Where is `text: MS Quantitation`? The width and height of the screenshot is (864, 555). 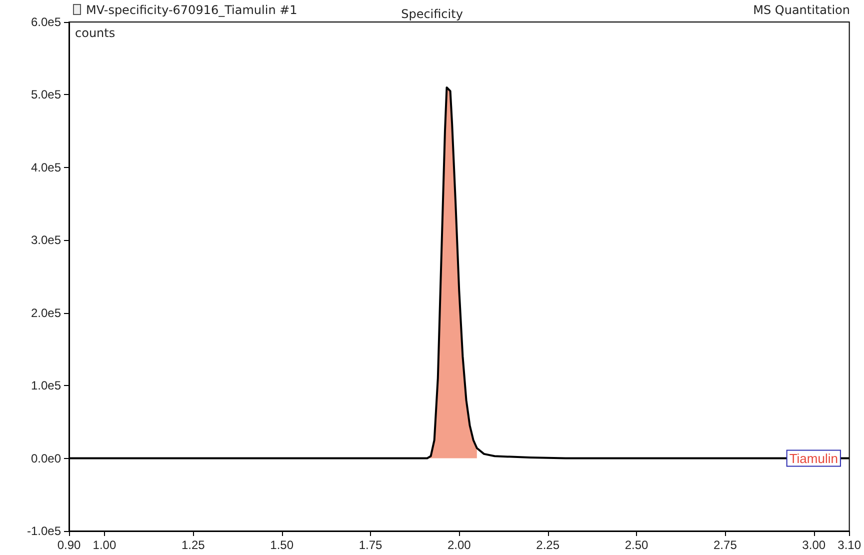 text: MS Quantitation is located at coordinates (801, 10).